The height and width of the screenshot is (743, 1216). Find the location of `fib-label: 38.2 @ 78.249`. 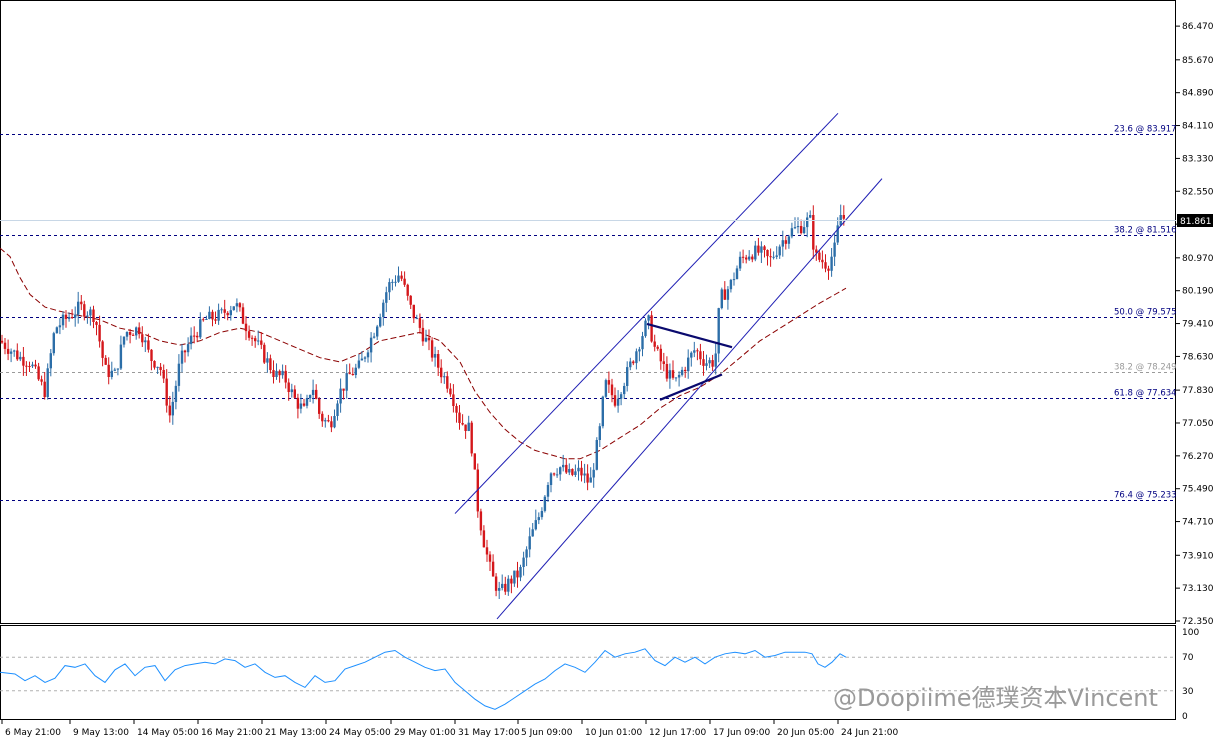

fib-label: 38.2 @ 78.249 is located at coordinates (1145, 368).